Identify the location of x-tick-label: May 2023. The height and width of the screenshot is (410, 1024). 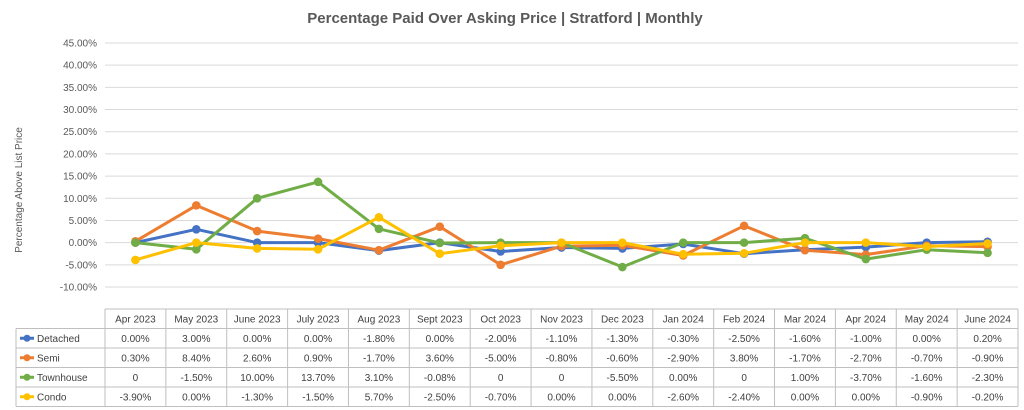
(196, 319).